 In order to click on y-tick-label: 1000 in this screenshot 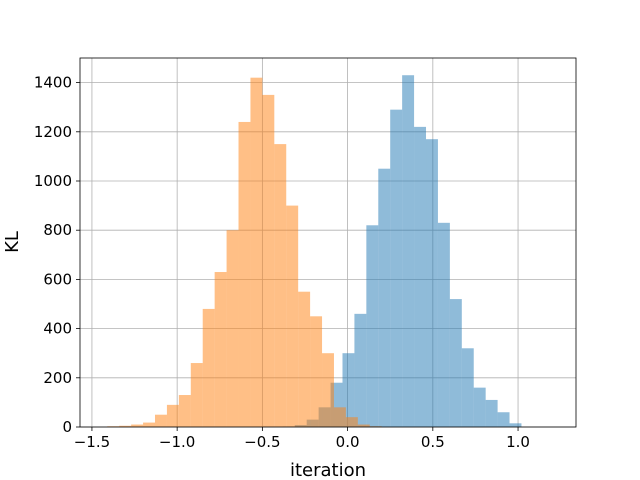, I will do `click(53, 181)`.